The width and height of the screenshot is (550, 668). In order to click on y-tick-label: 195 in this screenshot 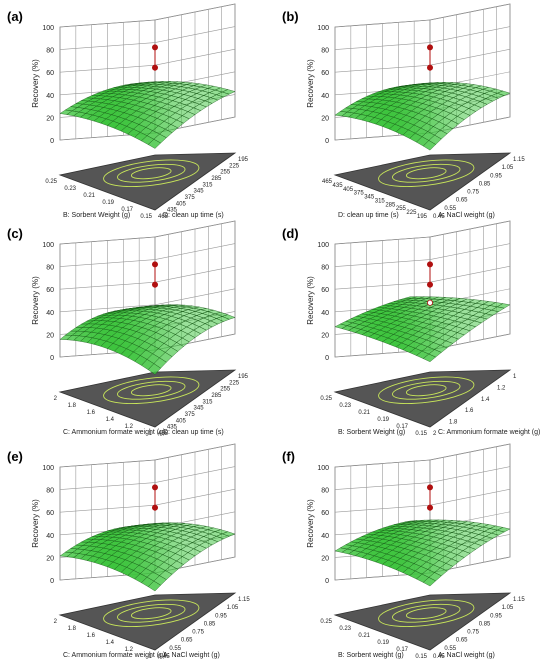, I will do `click(243, 377)`.